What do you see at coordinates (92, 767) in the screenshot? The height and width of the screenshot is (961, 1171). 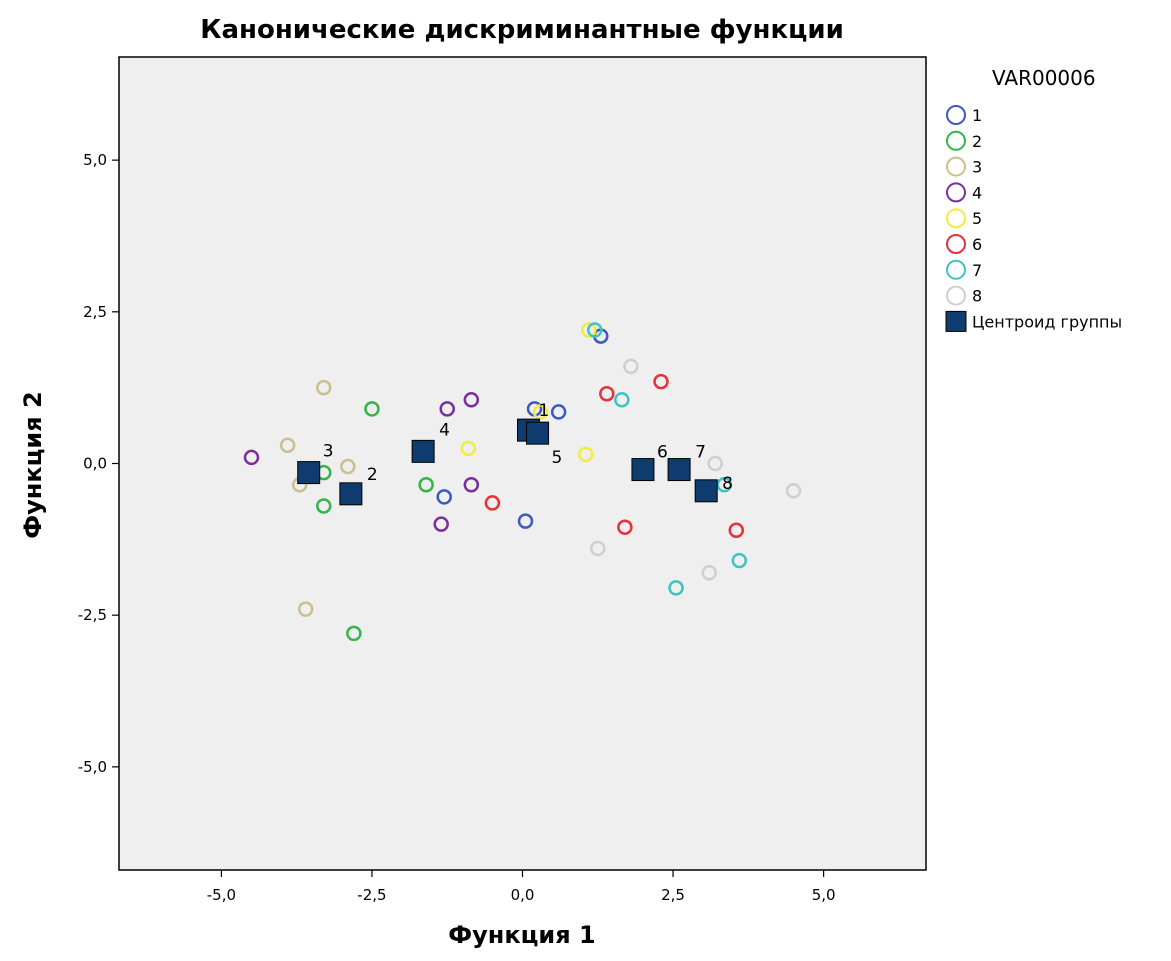 I see `y-tick-label: -5,0` at bounding box center [92, 767].